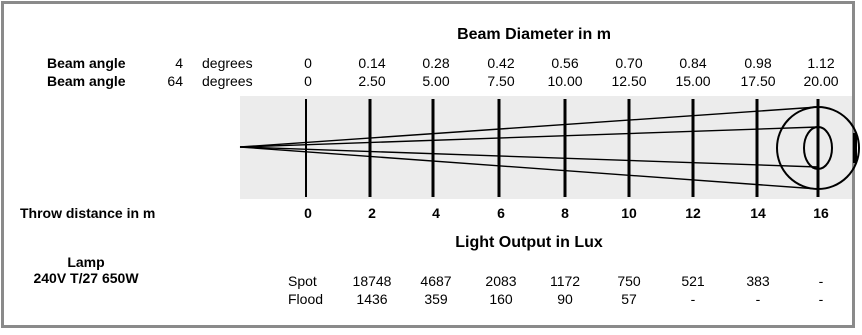  What do you see at coordinates (501, 213) in the screenshot?
I see `throw-distance-6: 6` at bounding box center [501, 213].